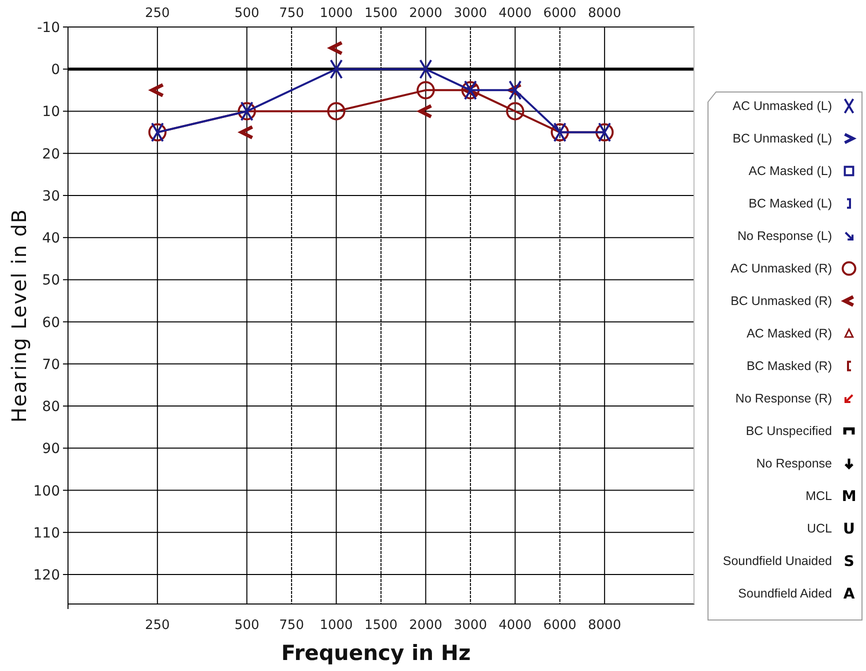  What do you see at coordinates (247, 625) in the screenshot?
I see `category-label: 500` at bounding box center [247, 625].